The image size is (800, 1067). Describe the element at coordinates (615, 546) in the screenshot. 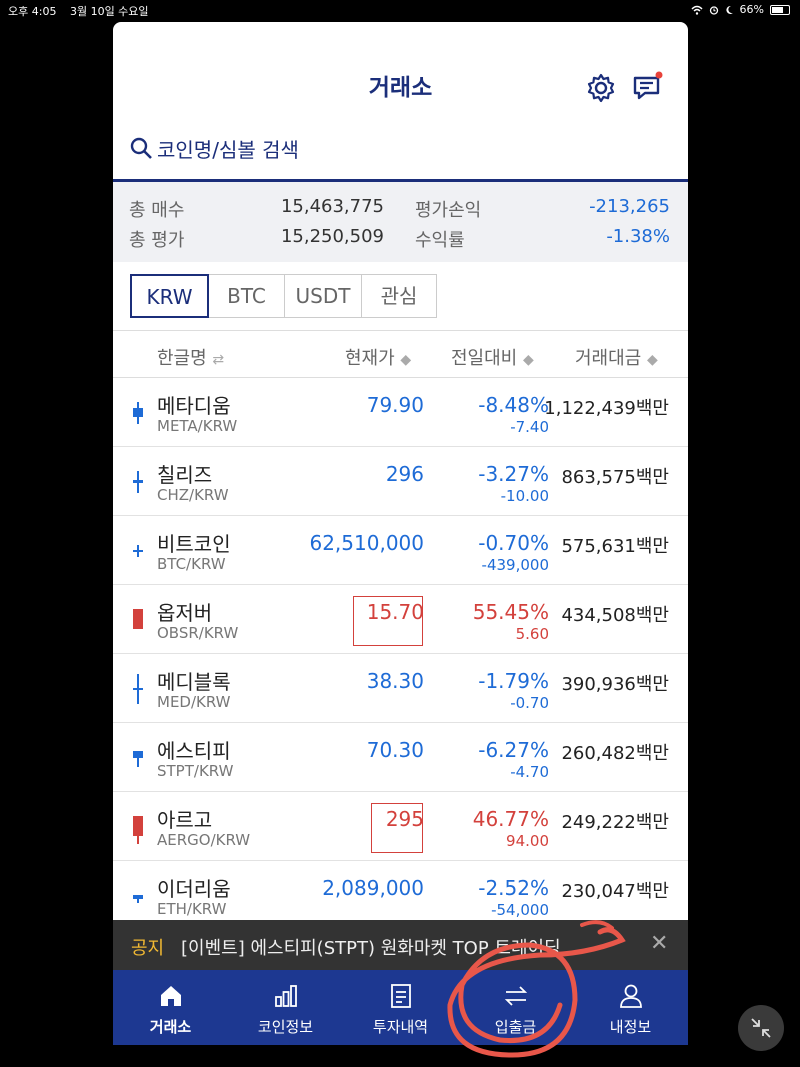

I see `coin-volume: 575,631백만` at that location.